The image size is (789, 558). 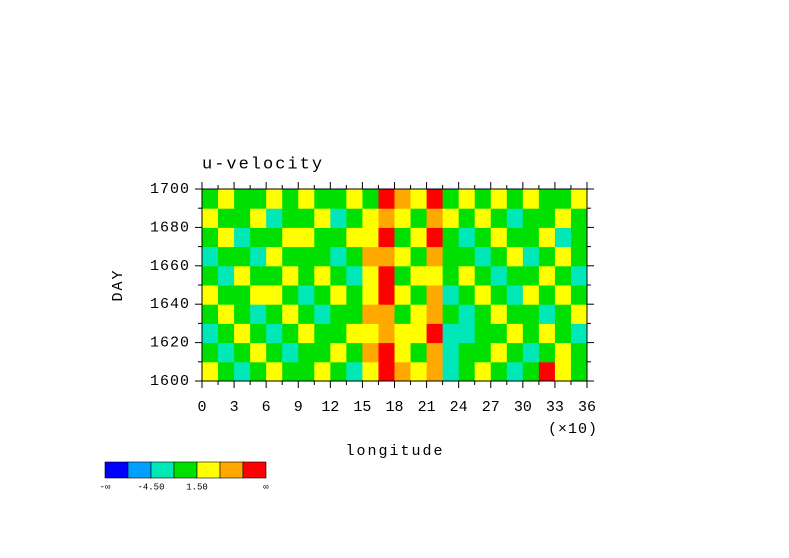 I want to click on y-tick-label: 1700, so click(x=170, y=189).